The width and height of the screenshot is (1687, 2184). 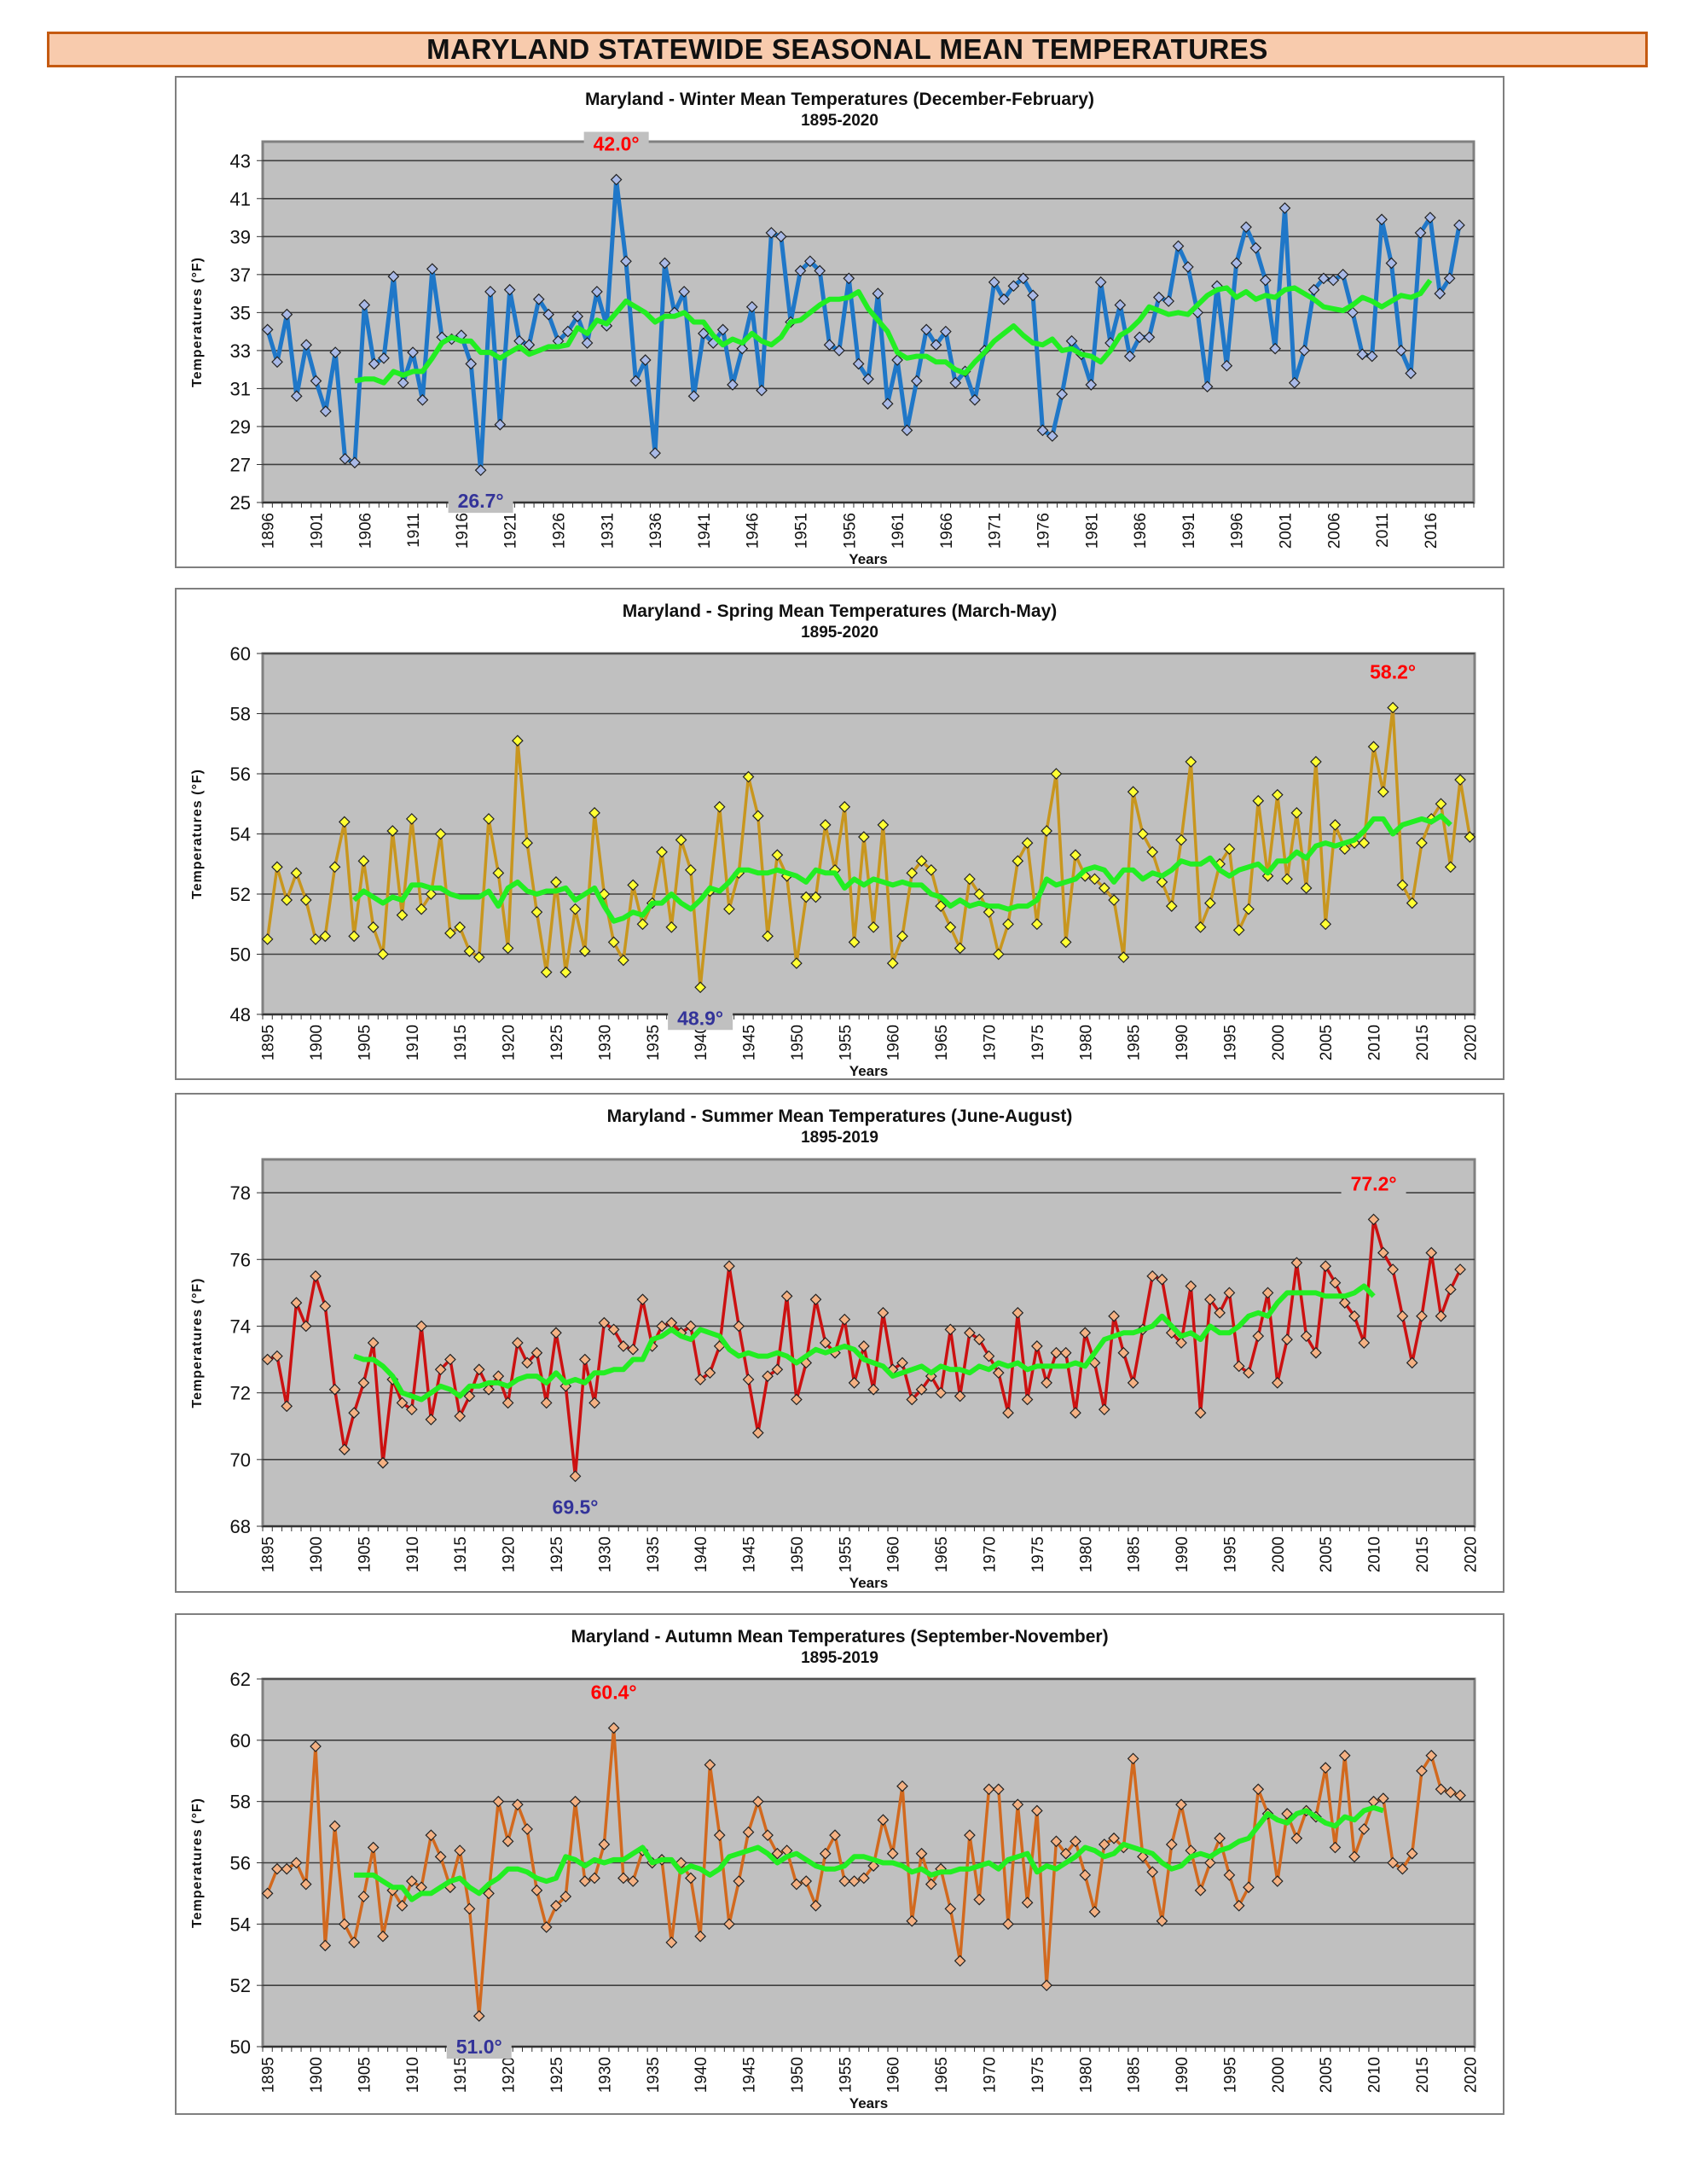 What do you see at coordinates (1375, 1554) in the screenshot?
I see `x-tick-label: 2010` at bounding box center [1375, 1554].